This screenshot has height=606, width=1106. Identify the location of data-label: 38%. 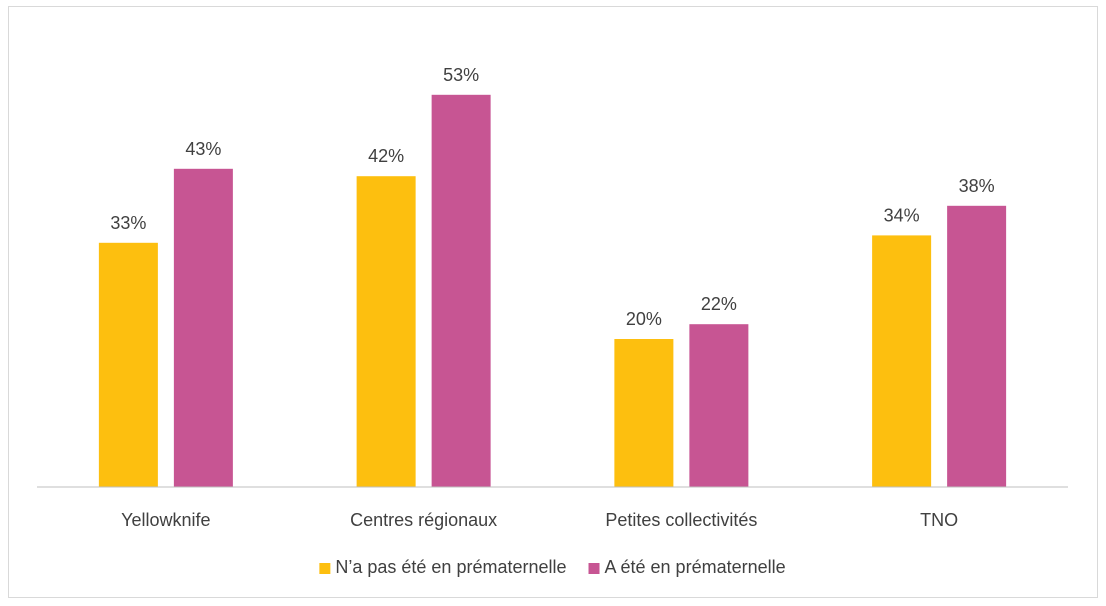
(977, 186).